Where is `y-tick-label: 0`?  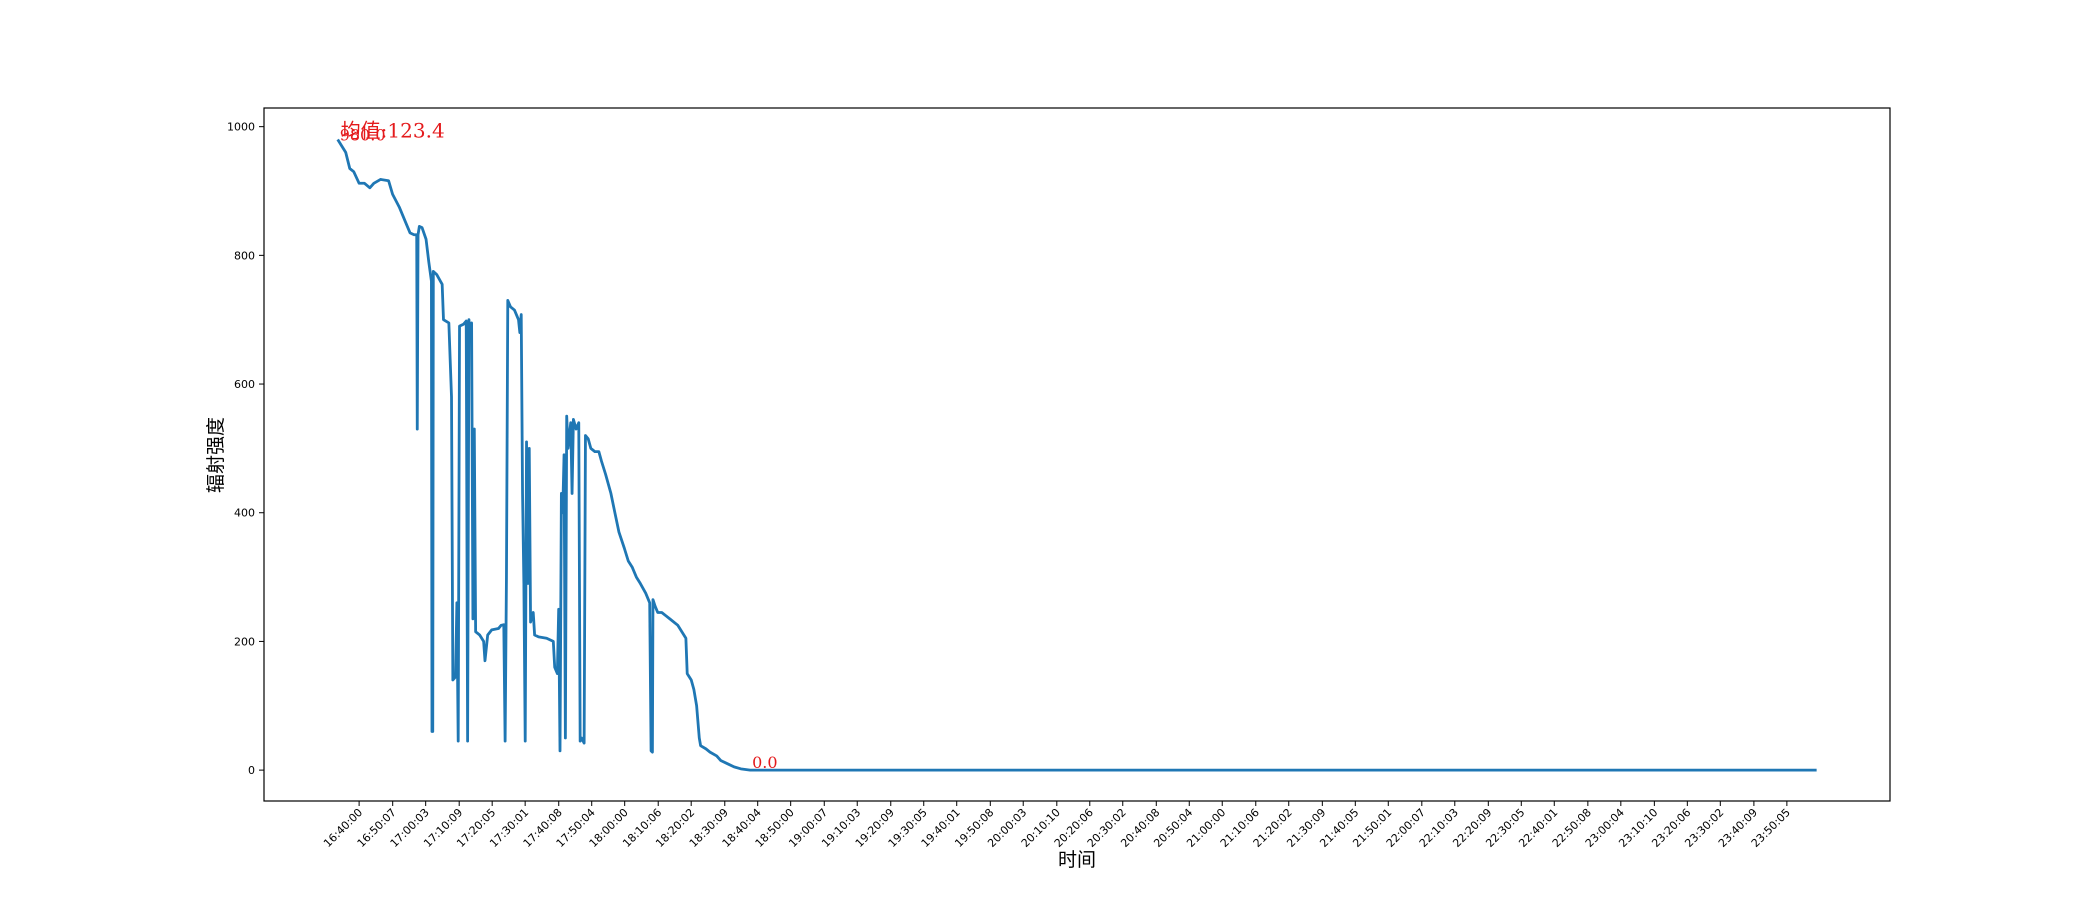
y-tick-label: 0 is located at coordinates (251, 770).